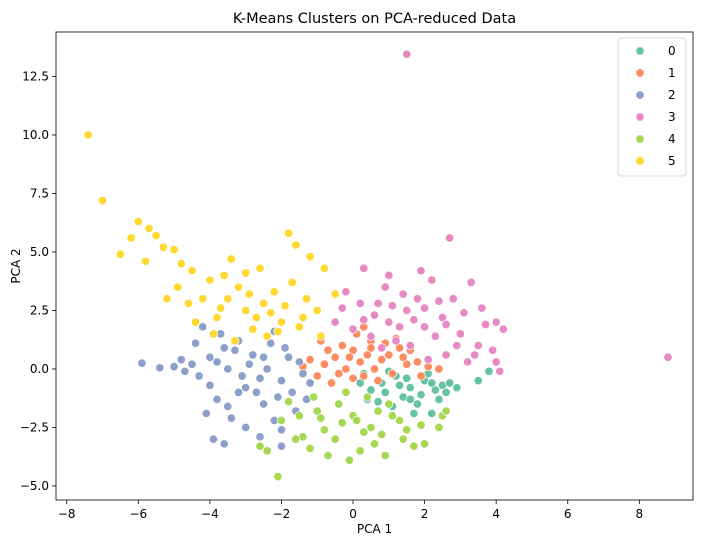 The height and width of the screenshot is (547, 702). What do you see at coordinates (38, 281) in the screenshot?
I see `y-axis-ticks: −5.0 −2.5 0.0 2.5 5.0 7.5 10.0 12.5` at bounding box center [38, 281].